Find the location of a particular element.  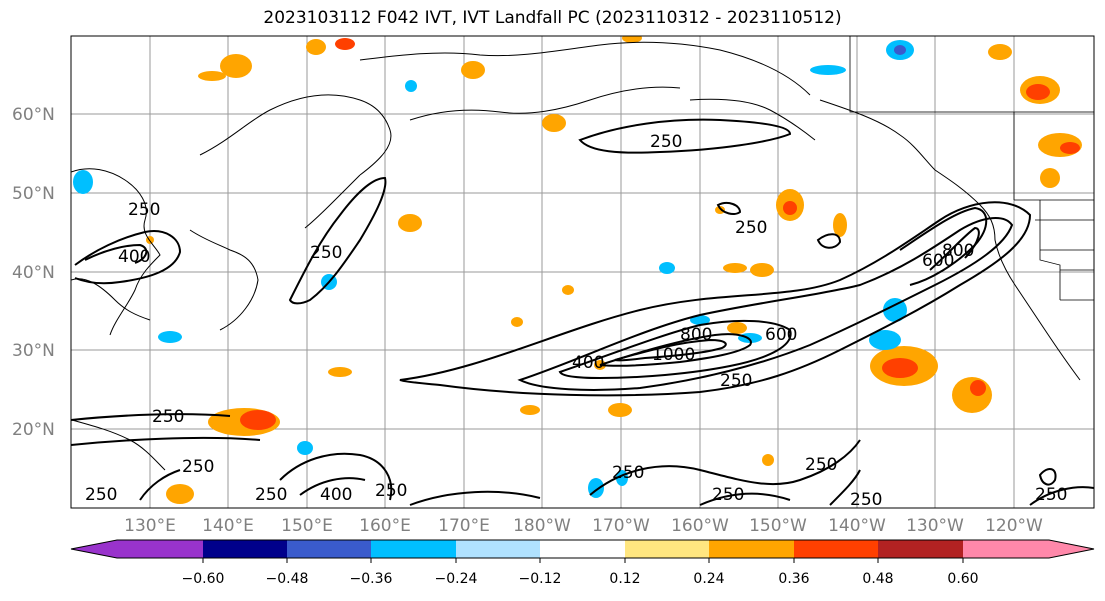

colorbar-low-extension is located at coordinates (94, 549).